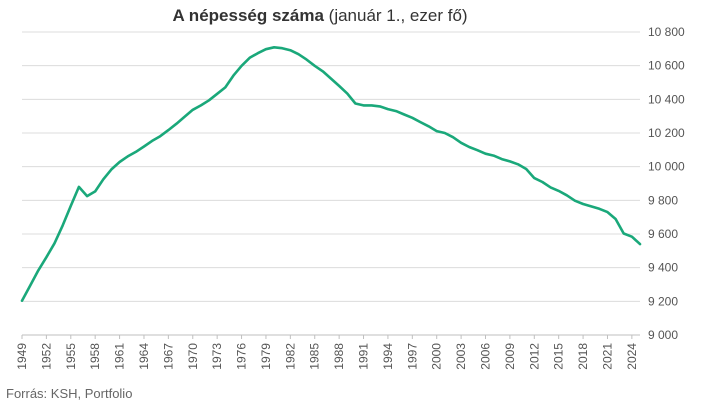  I want to click on x-tick-label: 1952, so click(46, 356).